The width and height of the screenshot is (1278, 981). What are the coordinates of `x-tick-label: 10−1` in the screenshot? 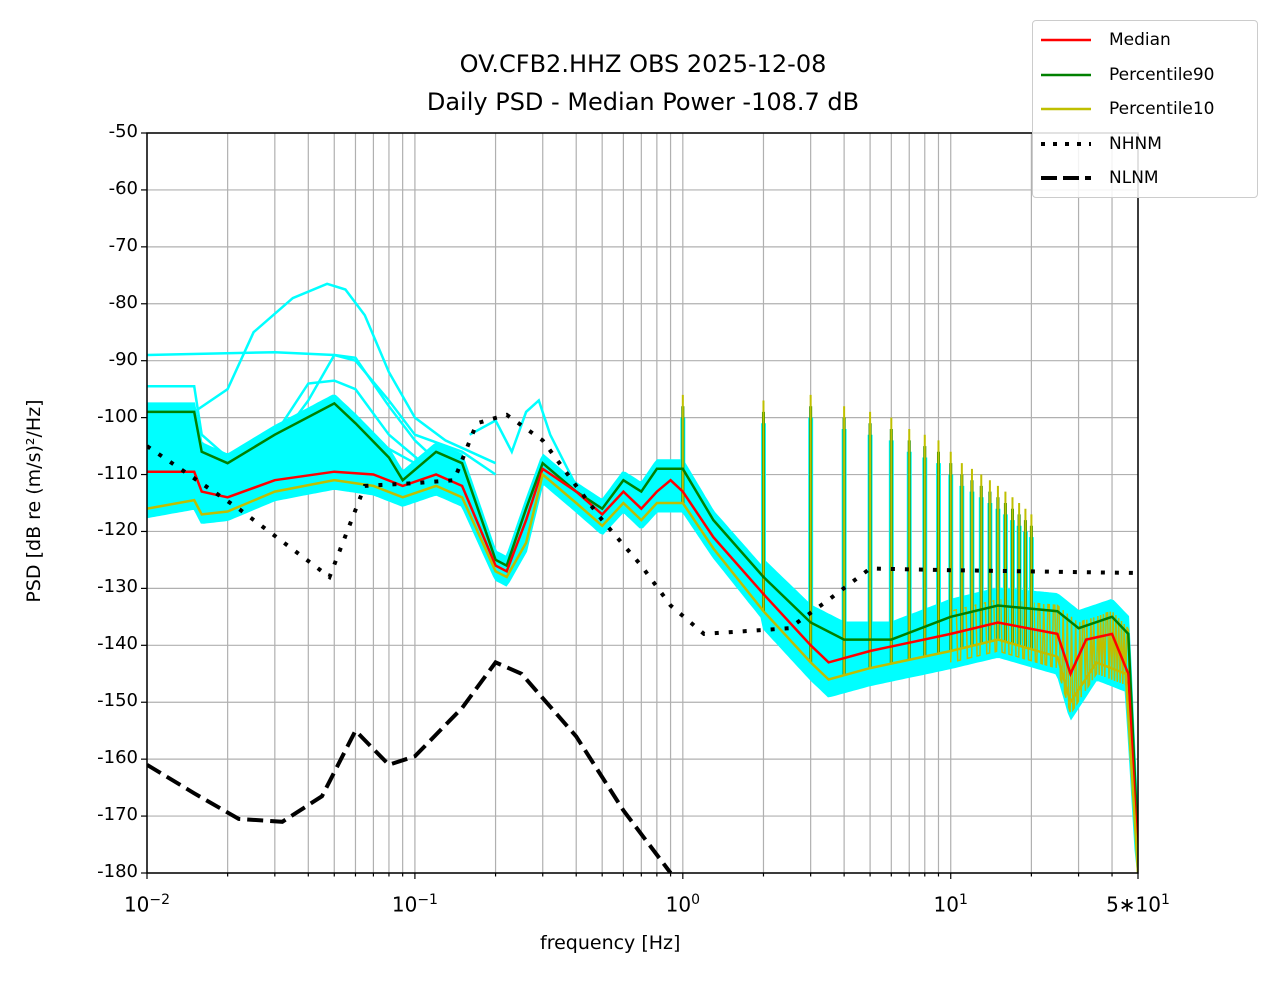 It's located at (415, 904).